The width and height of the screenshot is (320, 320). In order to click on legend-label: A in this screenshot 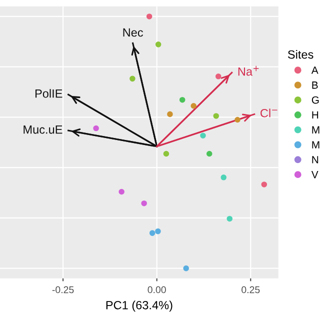, I will do `click(314, 70)`.